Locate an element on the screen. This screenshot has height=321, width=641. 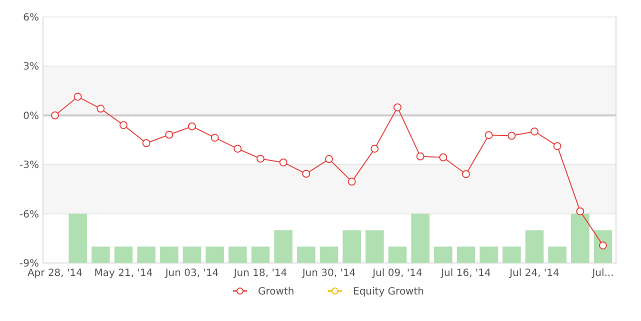
x-tick-label: Jun 30, '14 is located at coordinates (328, 273).